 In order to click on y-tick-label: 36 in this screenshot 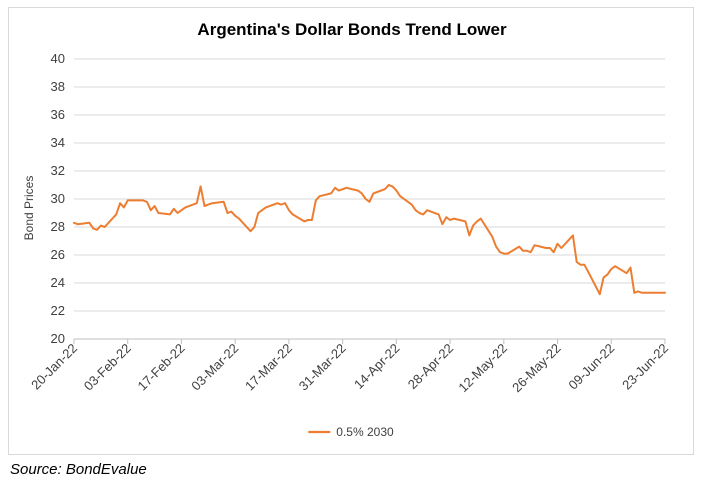, I will do `click(58, 114)`.